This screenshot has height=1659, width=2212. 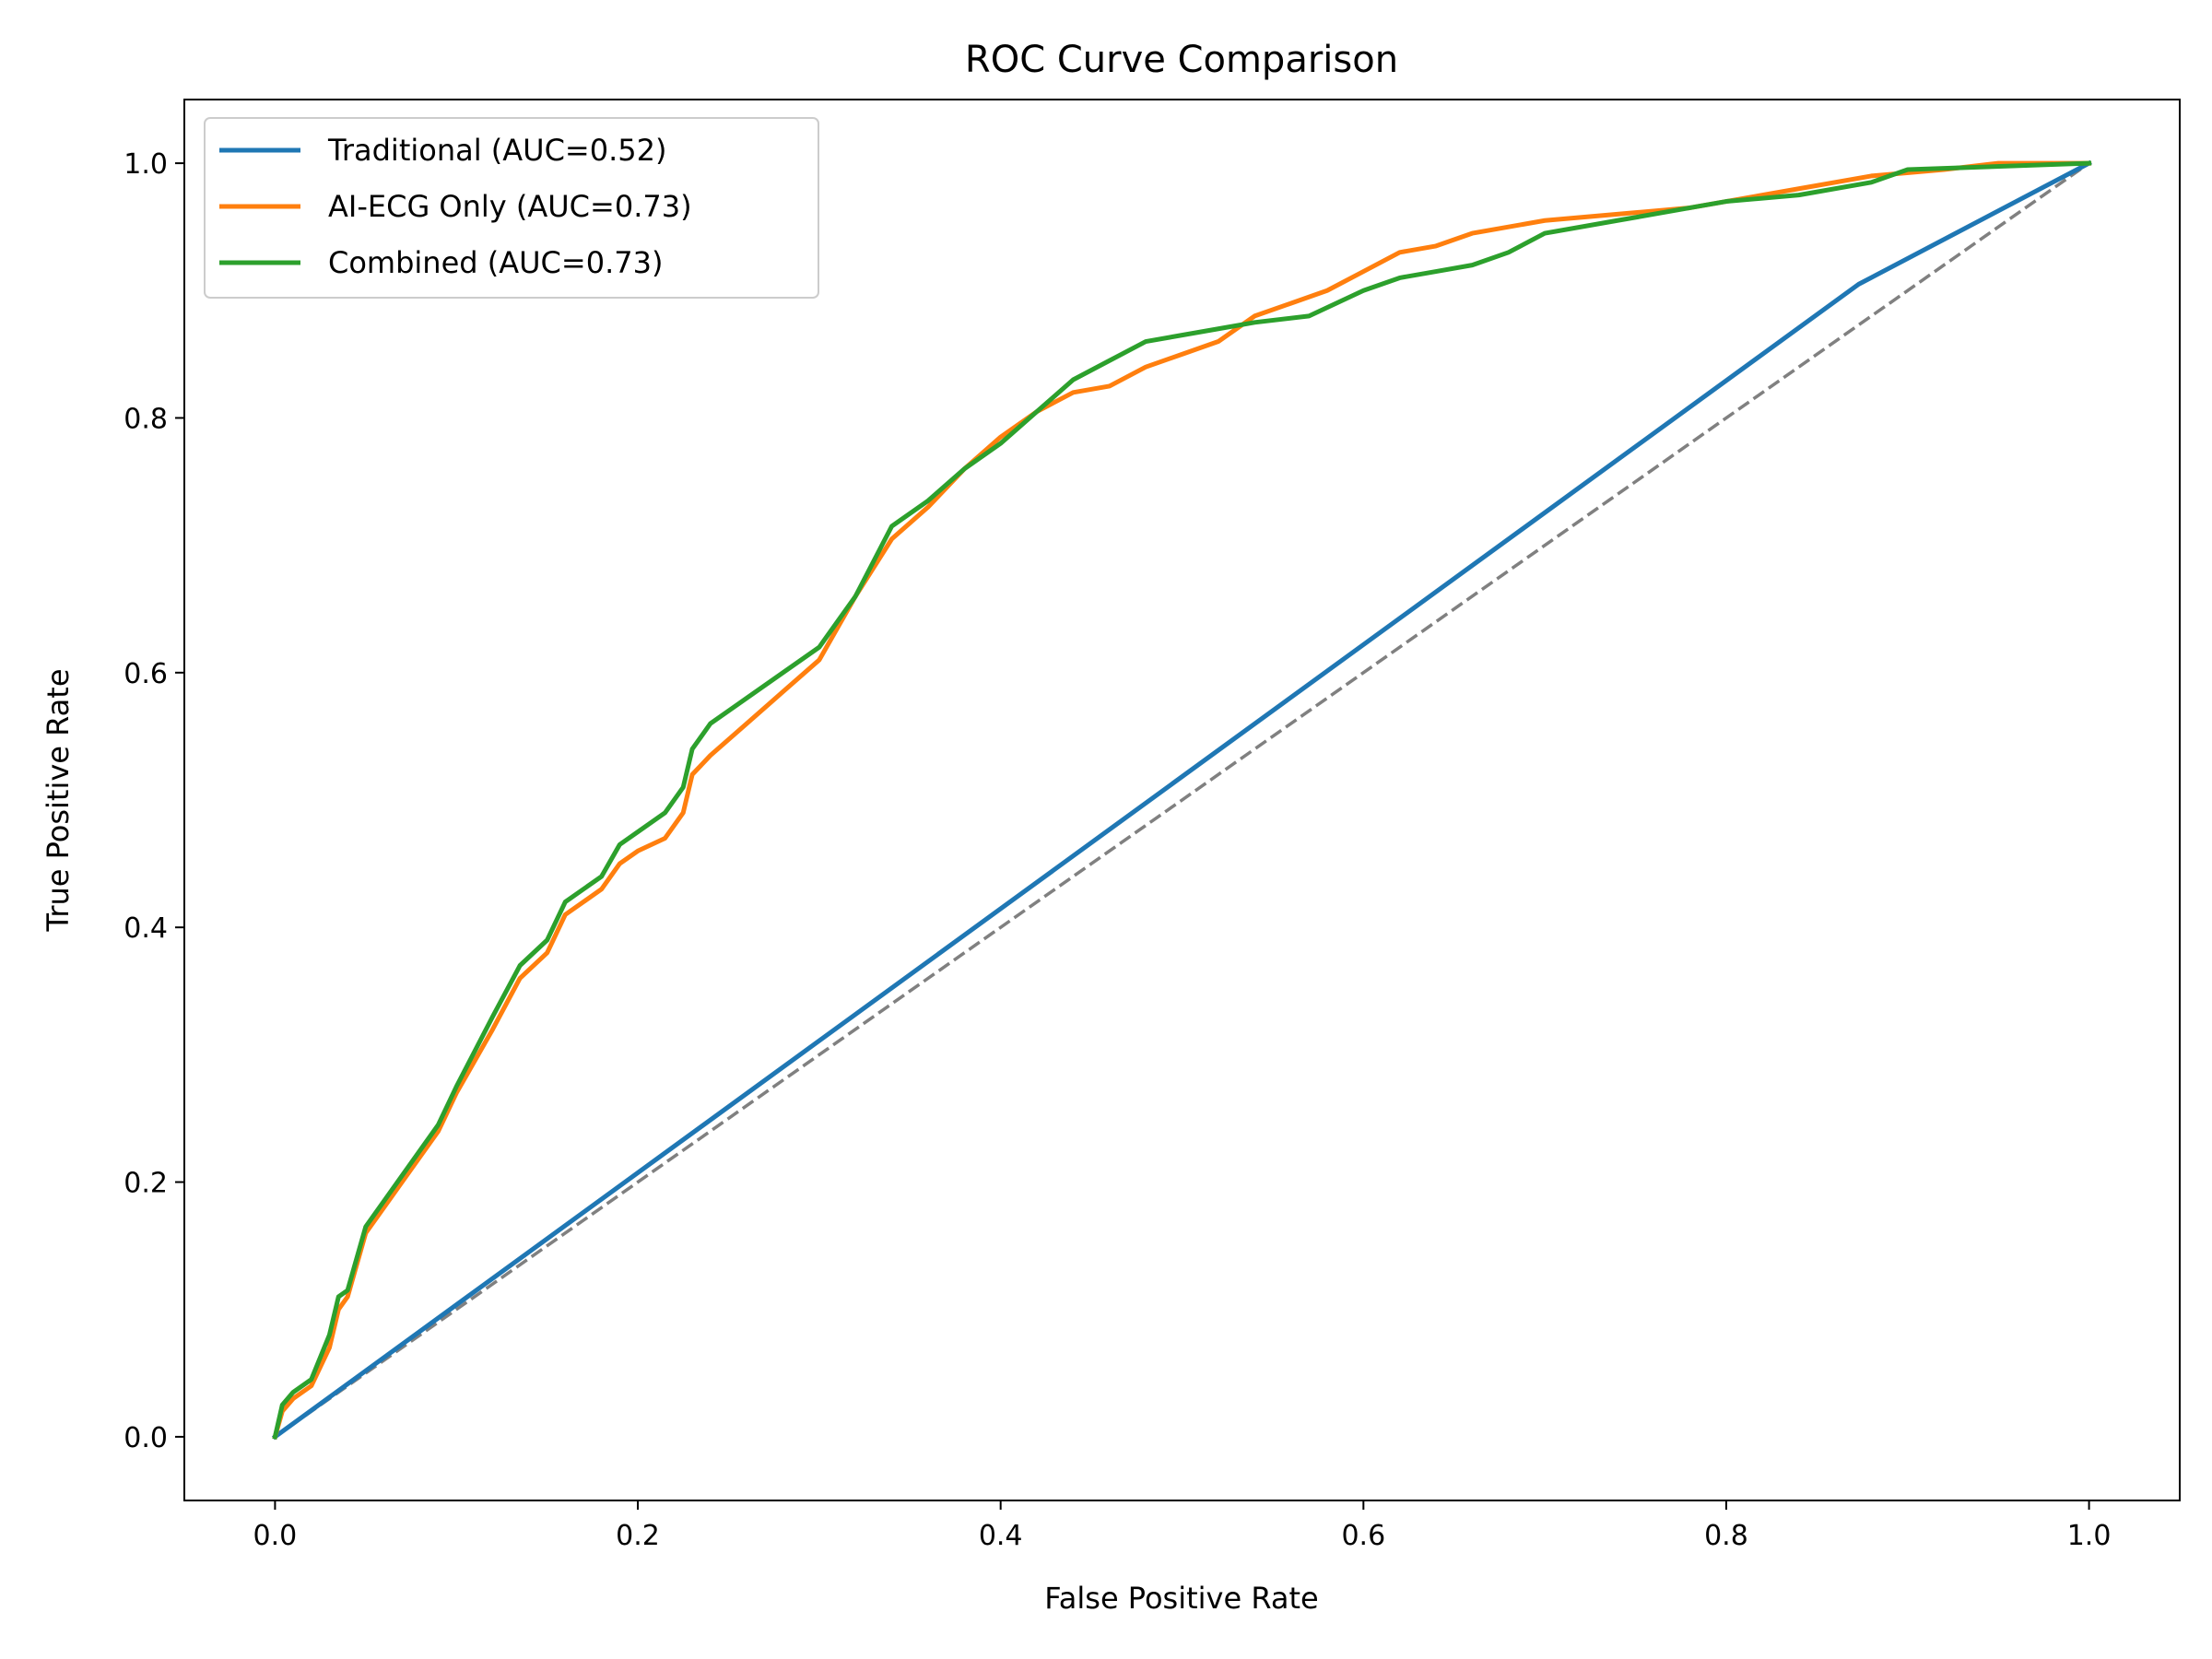 I want to click on legend-label-0: Traditional (AUC=0.52), so click(x=496, y=150).